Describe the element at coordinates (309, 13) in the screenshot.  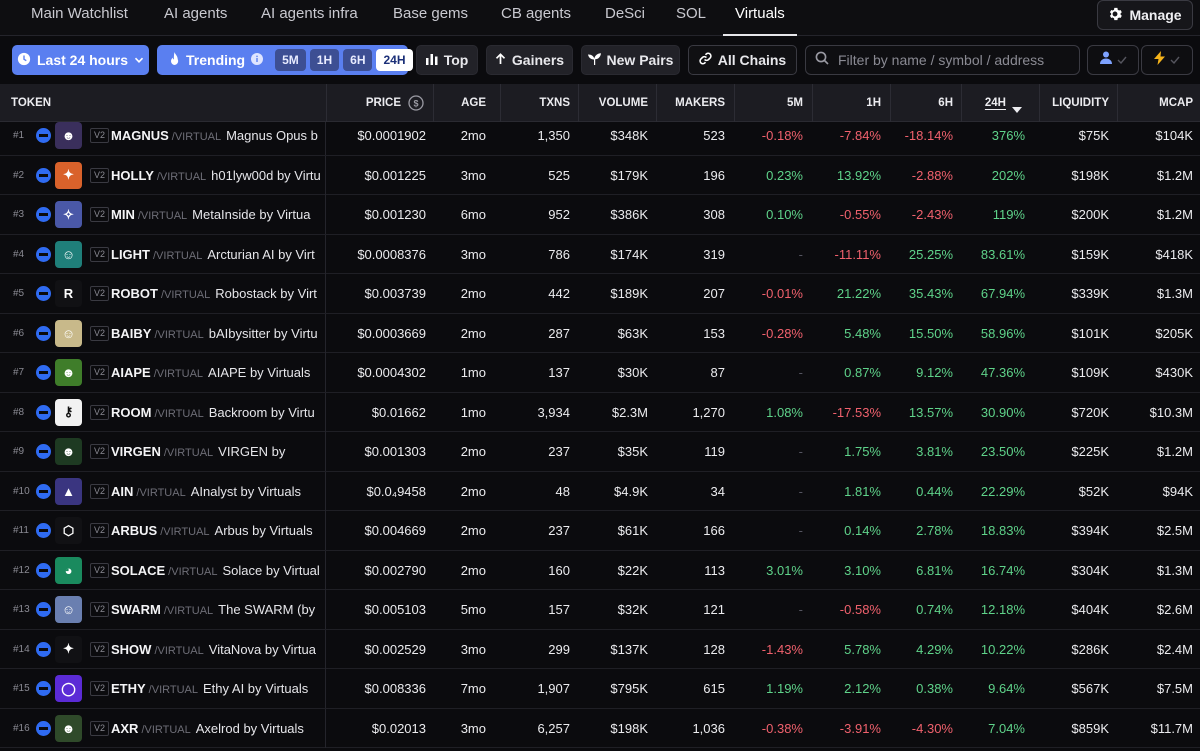
I see `tab-ai-agents-infra: AI agents infra` at that location.